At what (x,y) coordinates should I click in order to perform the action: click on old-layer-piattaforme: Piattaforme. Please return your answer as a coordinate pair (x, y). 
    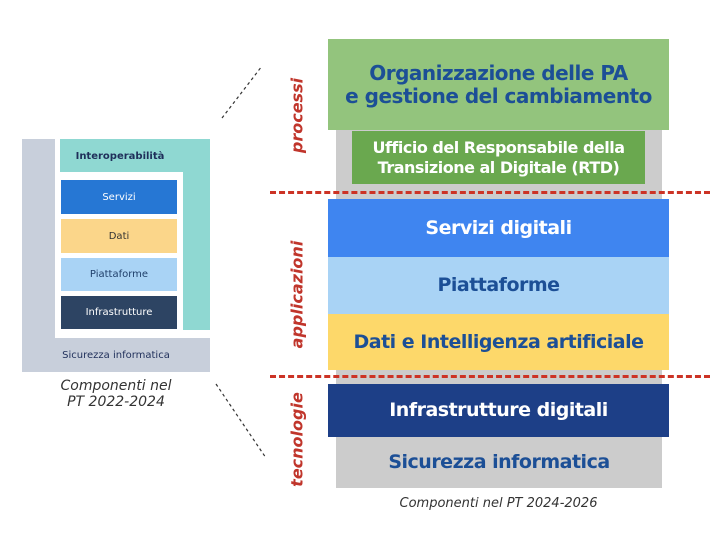
    Looking at the image, I should click on (119, 274).